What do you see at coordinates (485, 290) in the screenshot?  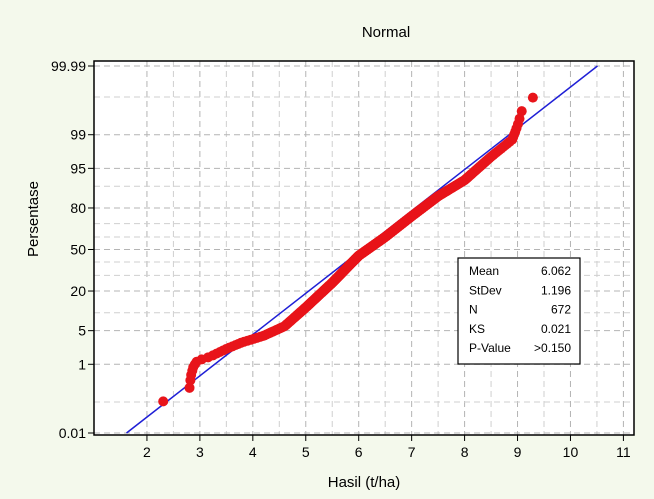 I see `stat-label: StDev` at bounding box center [485, 290].